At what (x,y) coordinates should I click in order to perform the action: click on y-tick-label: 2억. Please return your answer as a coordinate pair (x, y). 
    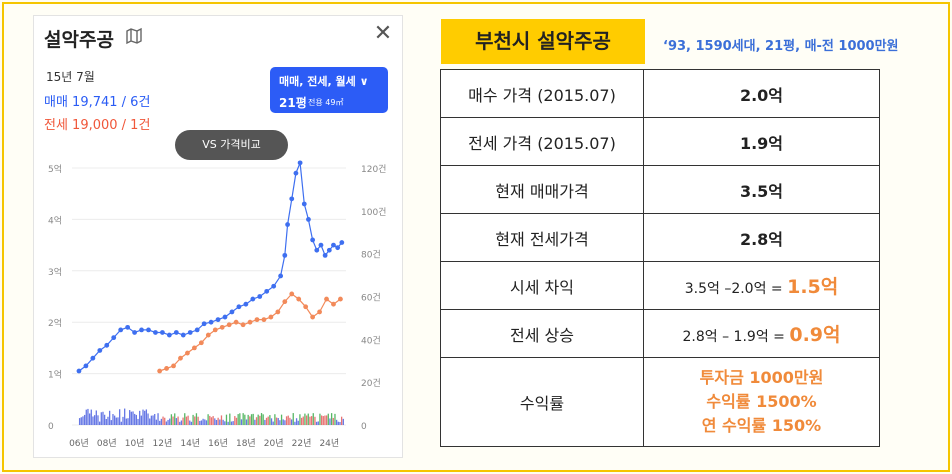
    Looking at the image, I should click on (55, 323).